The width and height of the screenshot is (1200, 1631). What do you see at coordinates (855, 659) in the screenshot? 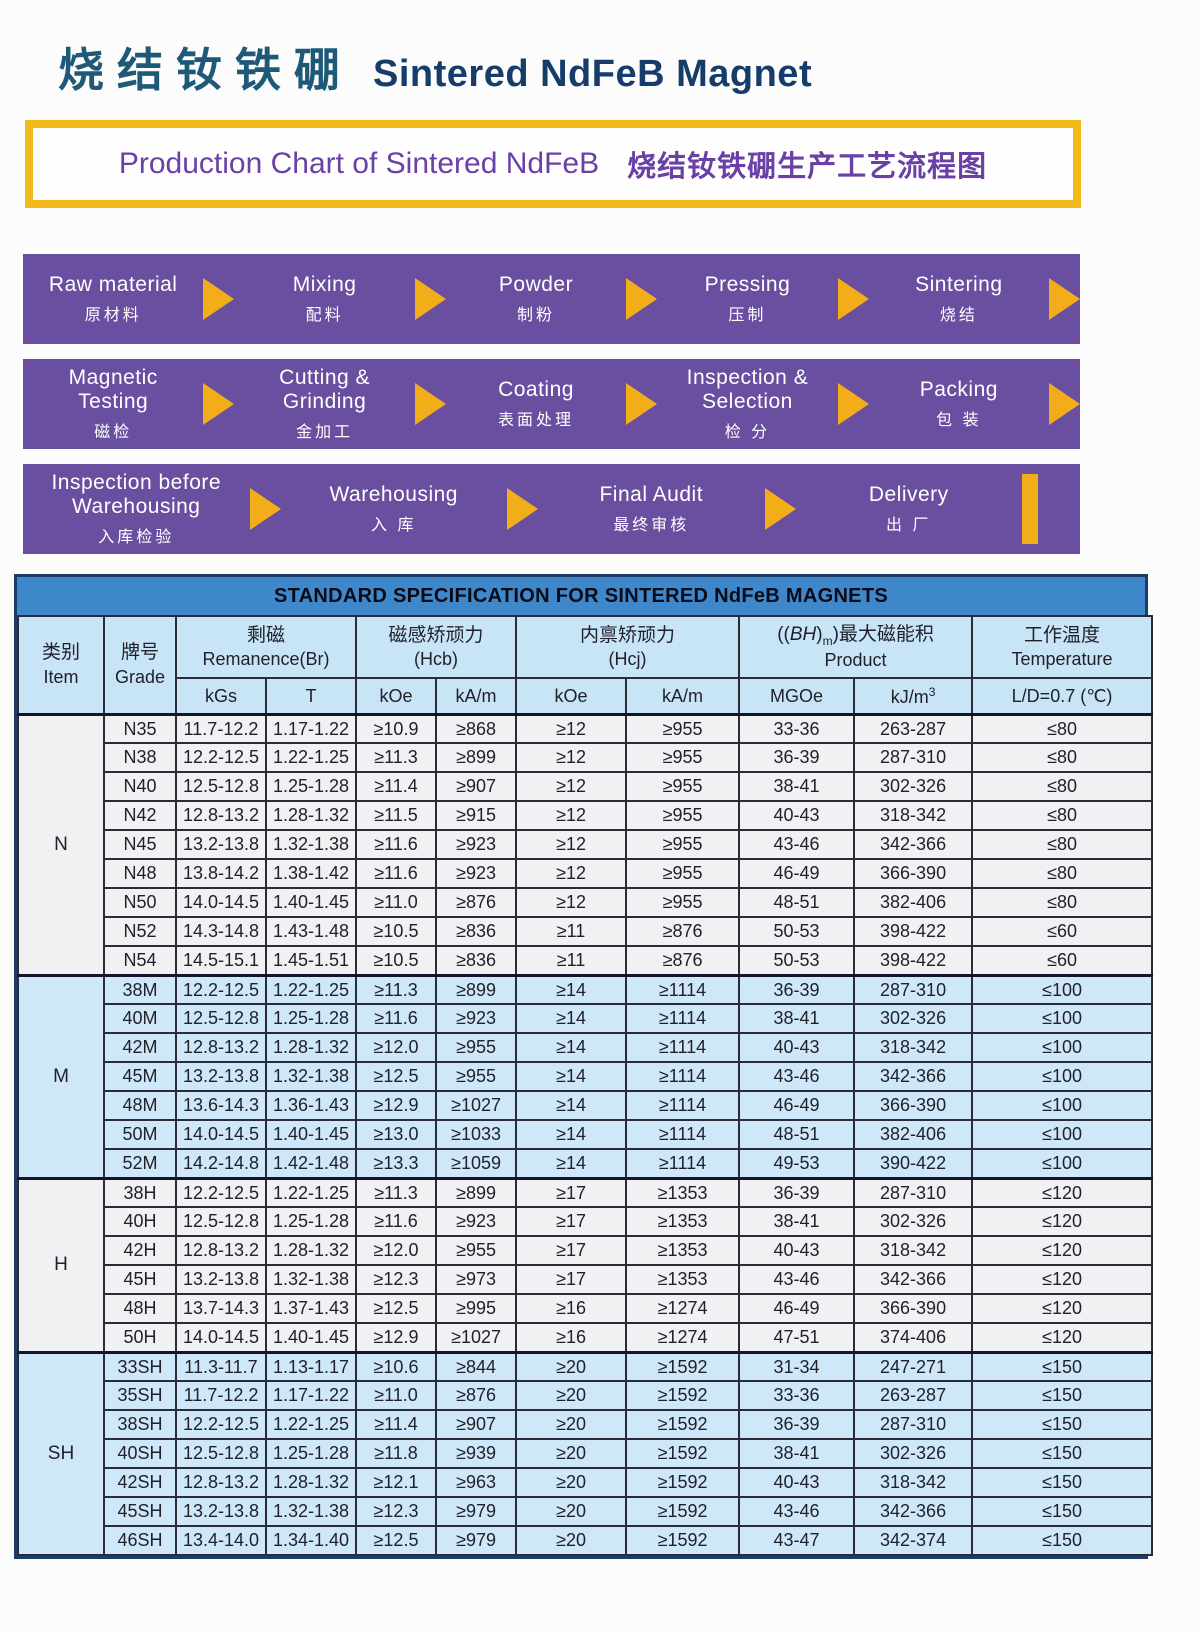
I see `header-product-en: Product` at bounding box center [855, 659].